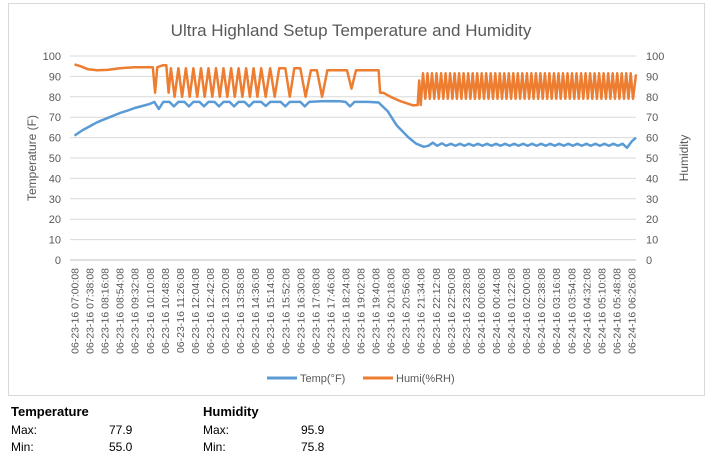 Image resolution: width=715 pixels, height=467 pixels. What do you see at coordinates (497, 311) in the screenshot?
I see `x-tick-label: 06-24-16 00:44:08` at bounding box center [497, 311].